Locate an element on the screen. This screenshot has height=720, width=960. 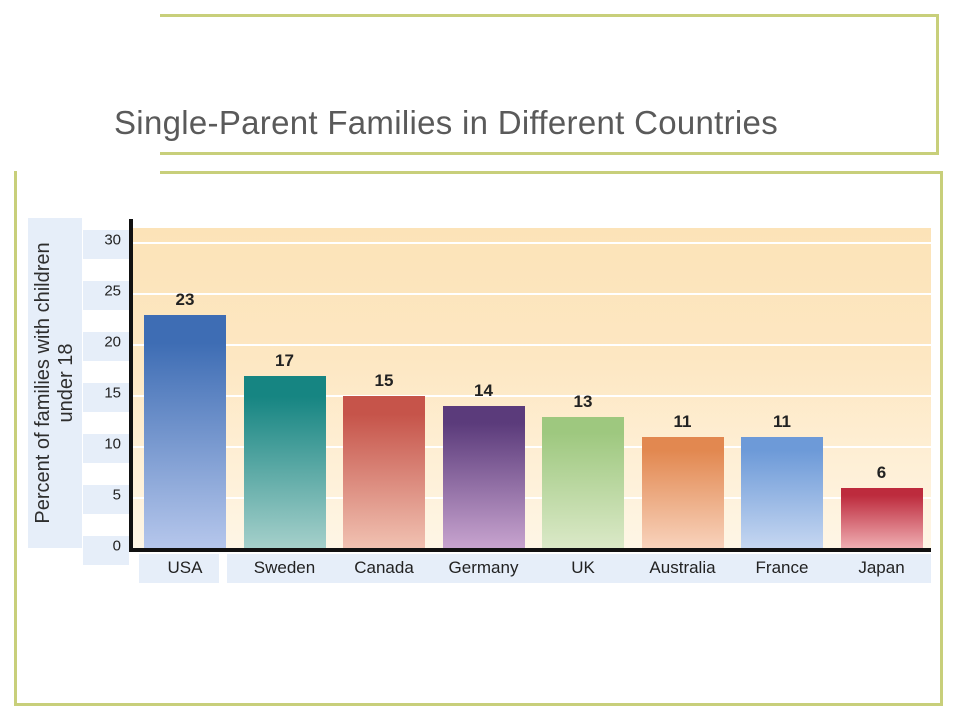
x-category-label: Germany is located at coordinates (483, 567).